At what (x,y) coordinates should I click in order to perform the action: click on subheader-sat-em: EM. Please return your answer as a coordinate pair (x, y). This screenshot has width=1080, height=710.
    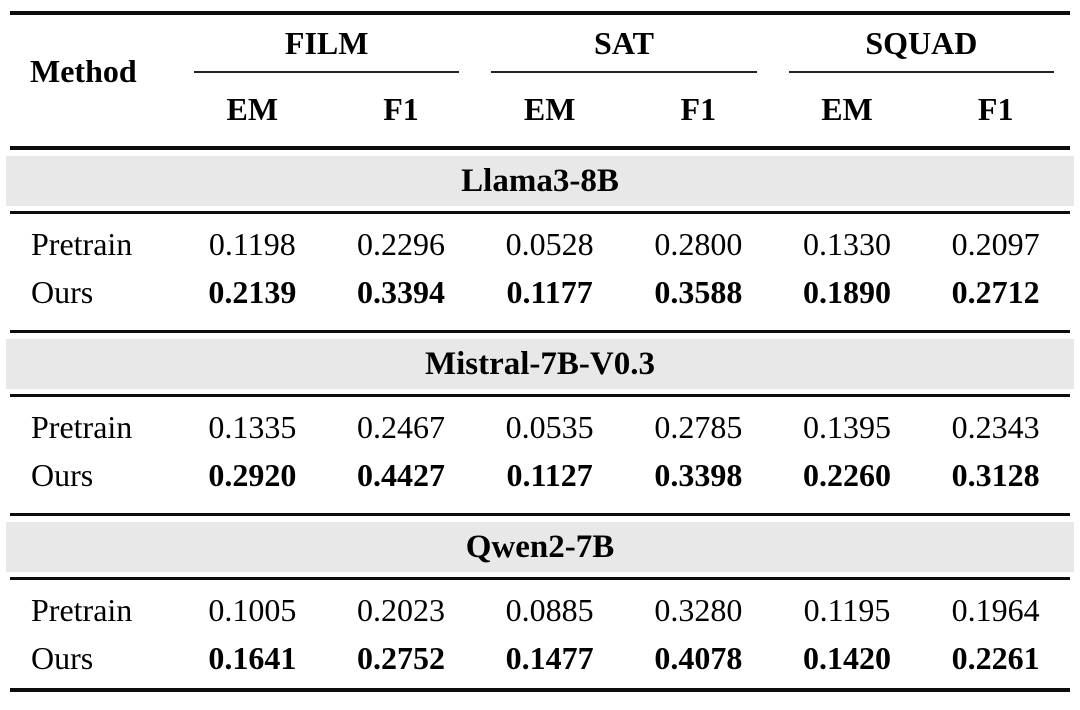
    Looking at the image, I should click on (549, 109).